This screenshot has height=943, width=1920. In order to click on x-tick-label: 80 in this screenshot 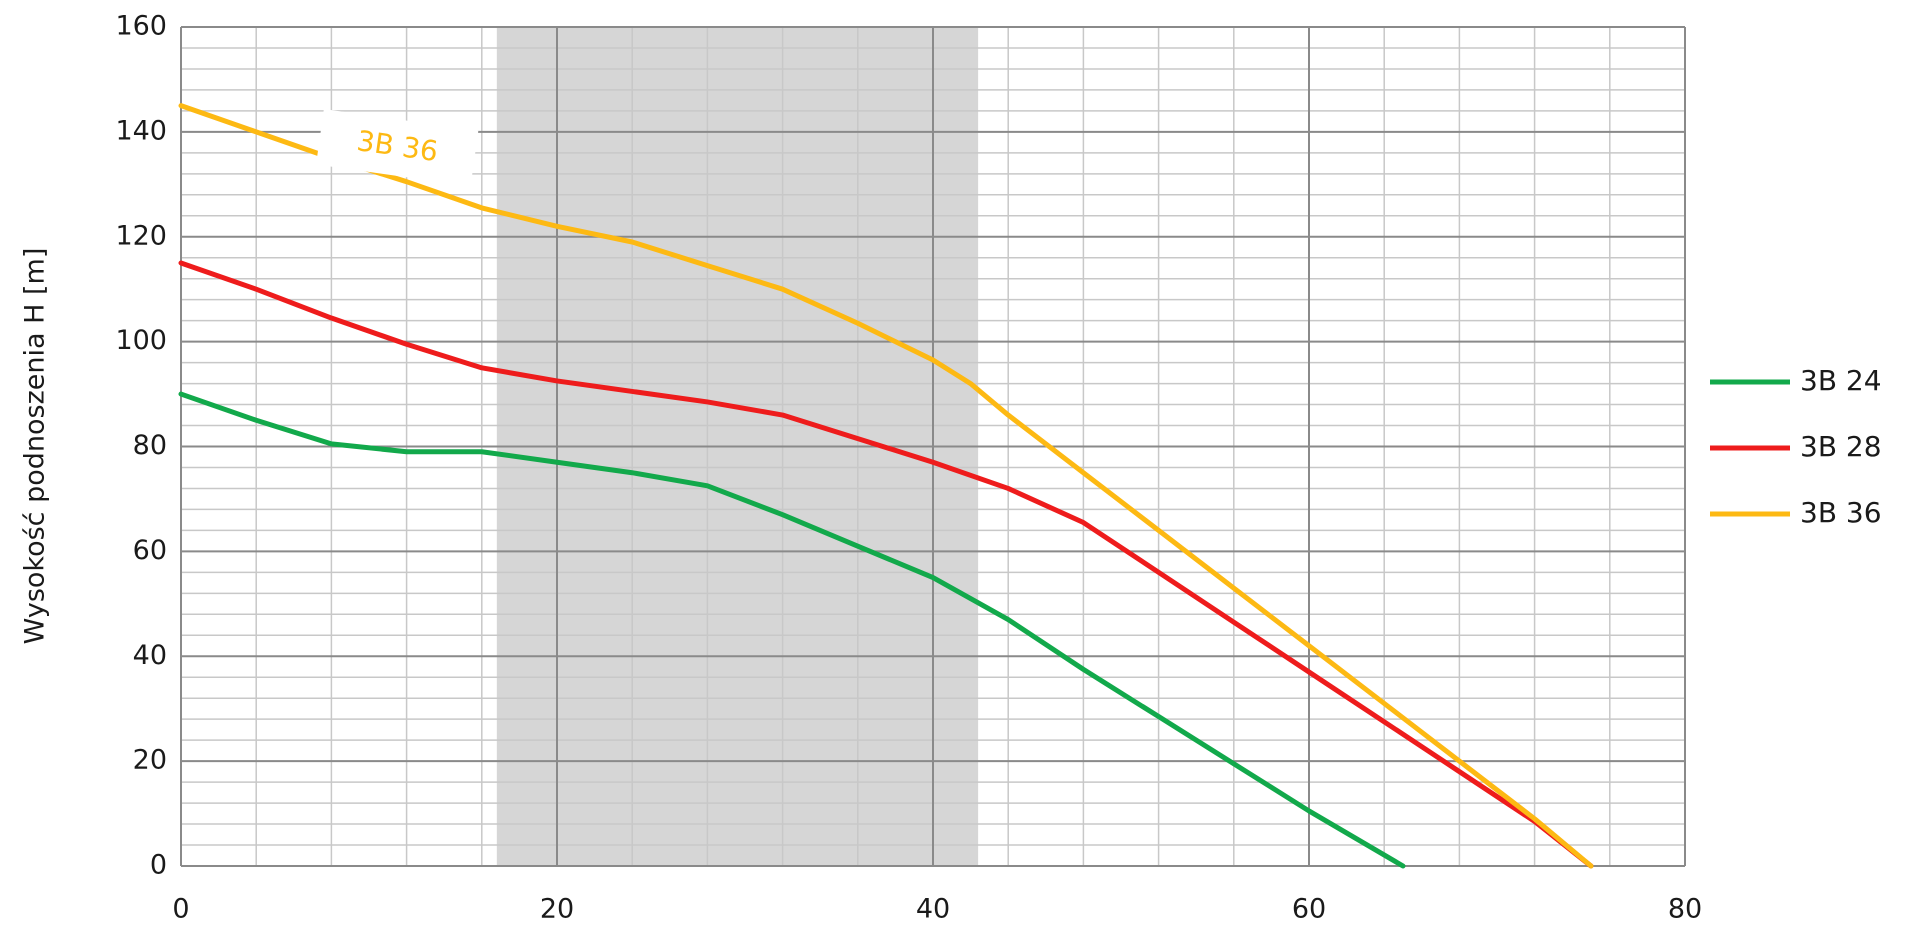, I will do `click(1685, 909)`.